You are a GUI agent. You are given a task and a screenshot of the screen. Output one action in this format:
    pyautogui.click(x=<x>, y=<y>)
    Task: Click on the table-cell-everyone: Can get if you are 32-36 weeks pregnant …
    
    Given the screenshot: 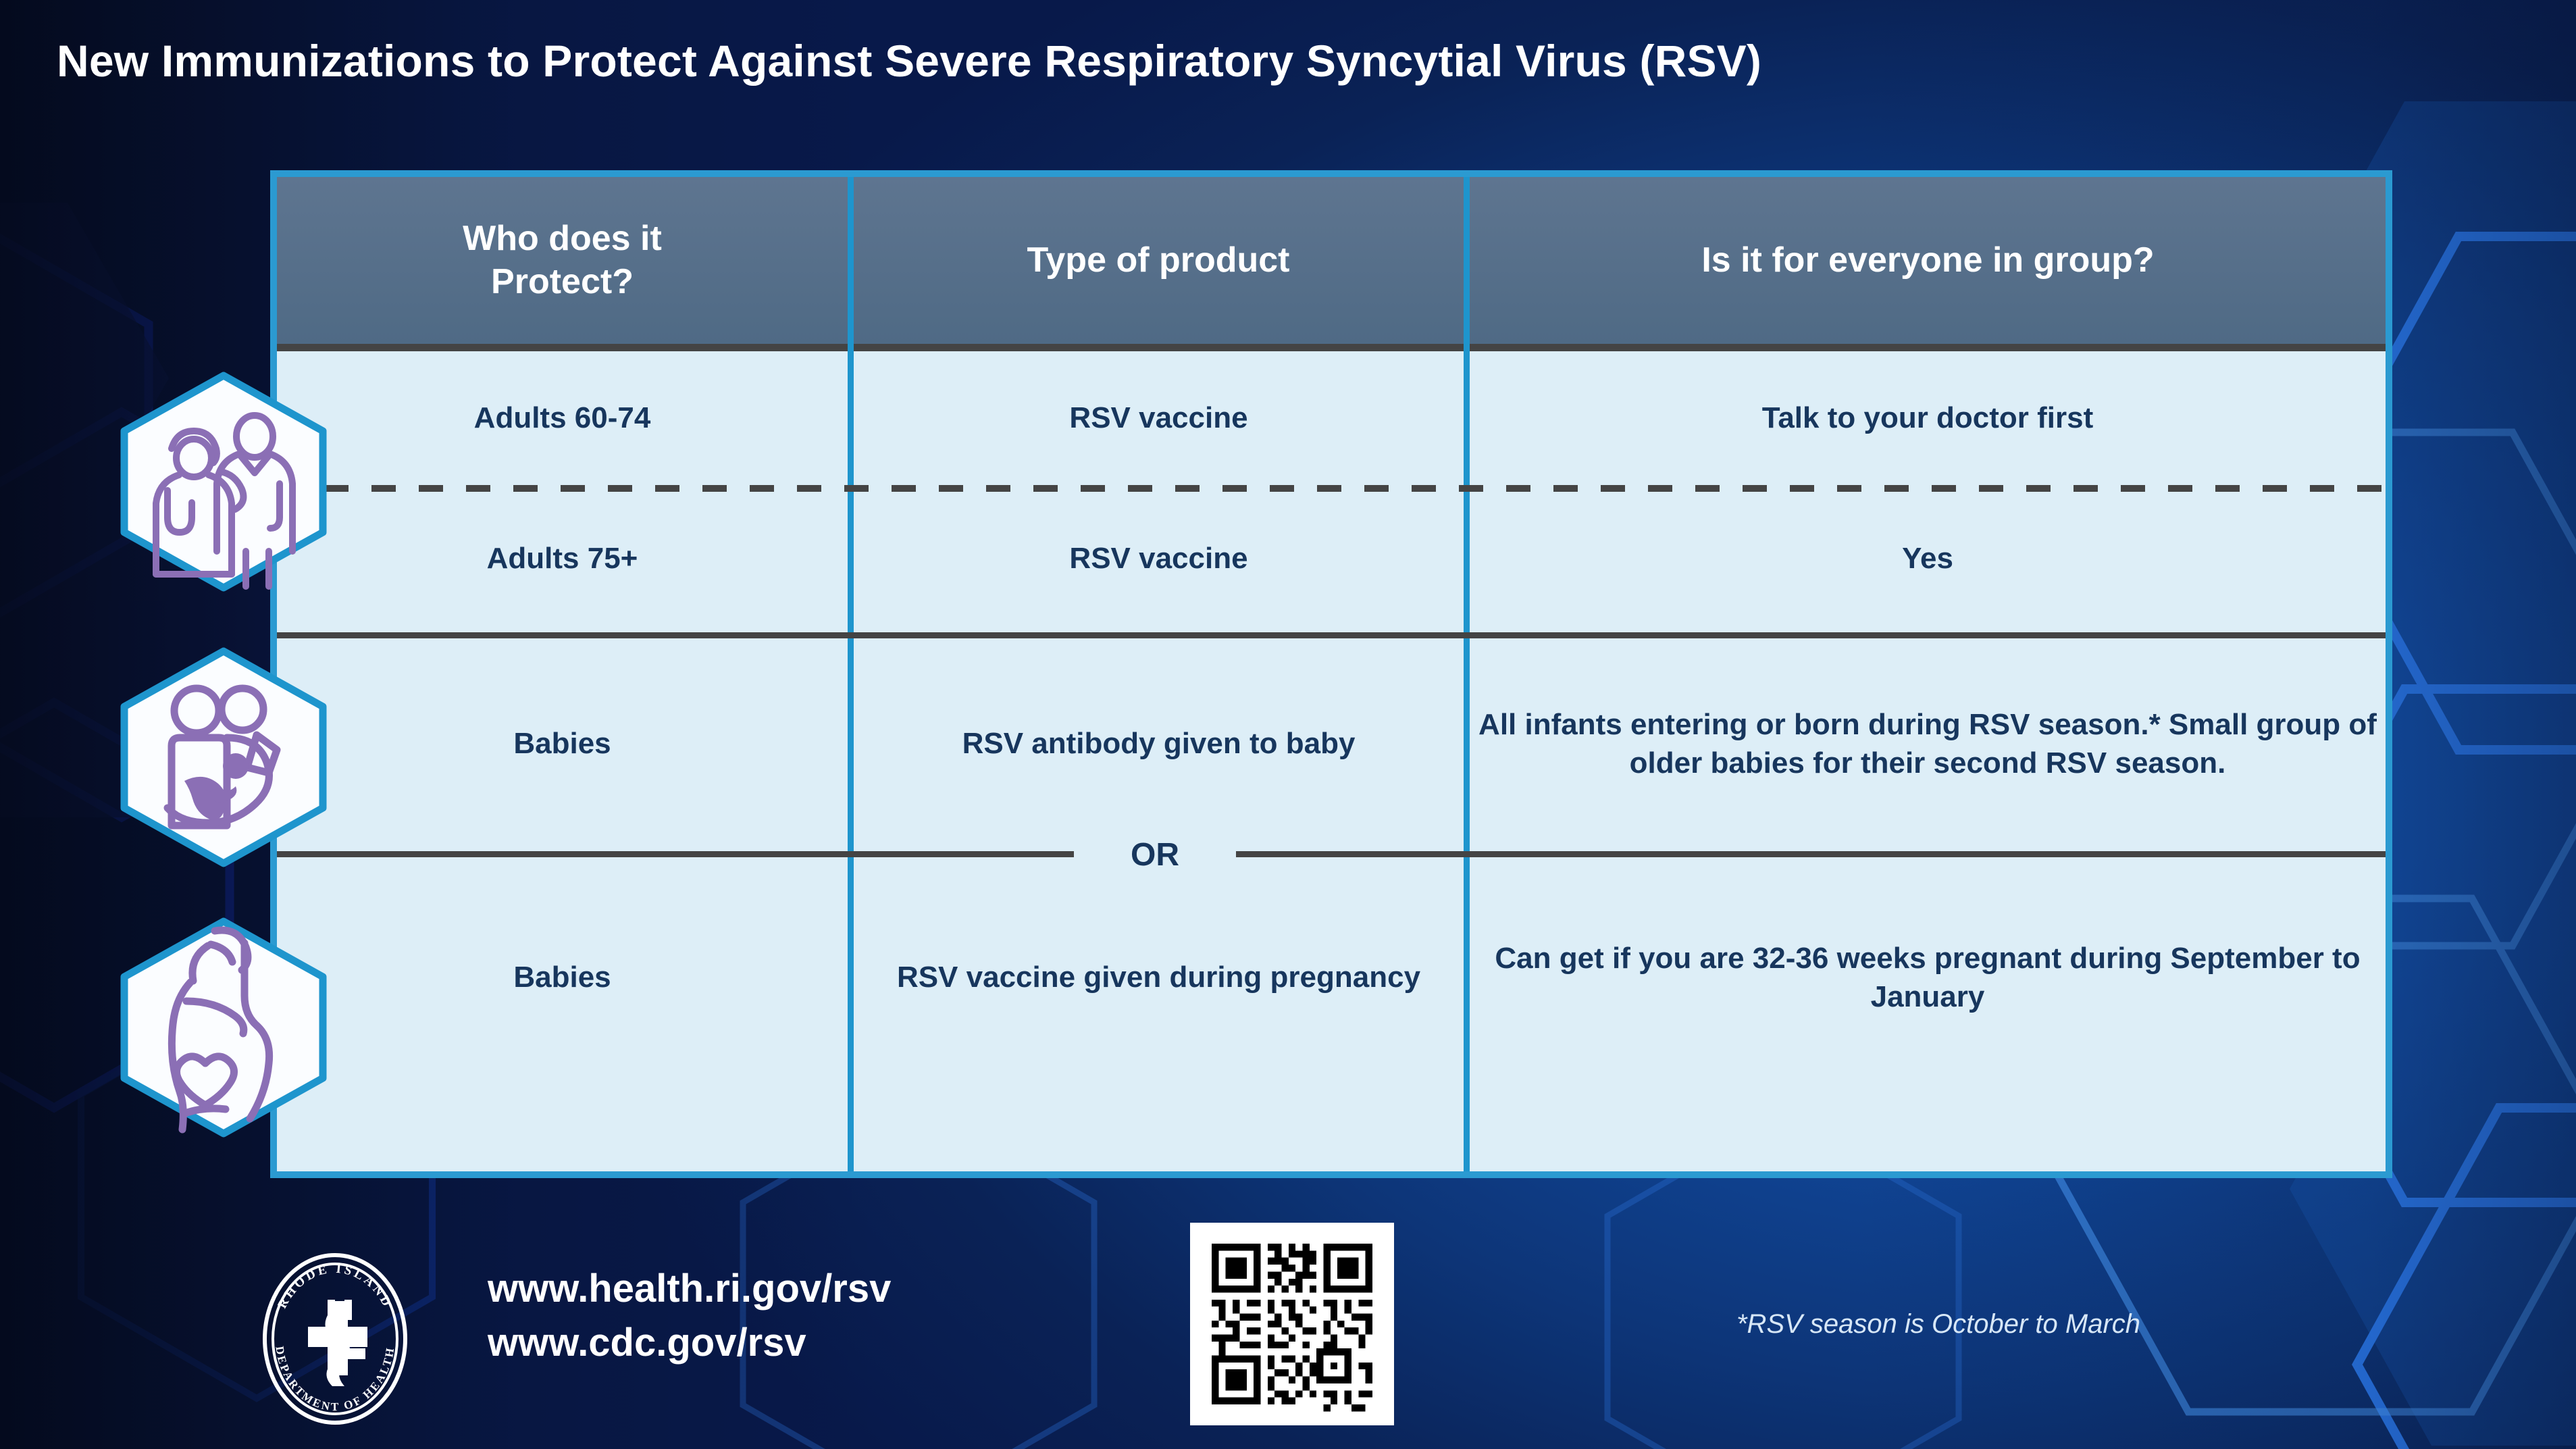 What is the action you would take?
    pyautogui.click(x=1928, y=977)
    